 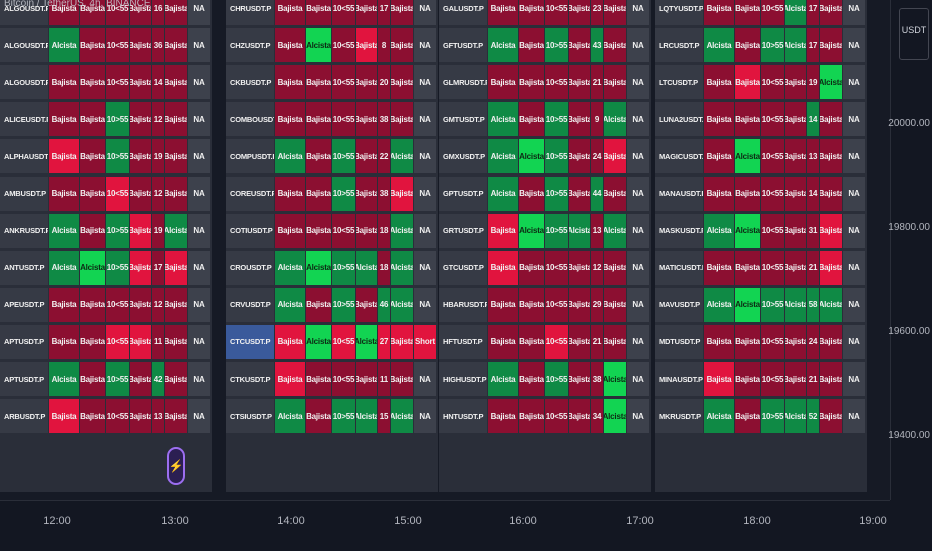 I want to click on symbol-cell: HBARUSDT.P, so click(x=463, y=304).